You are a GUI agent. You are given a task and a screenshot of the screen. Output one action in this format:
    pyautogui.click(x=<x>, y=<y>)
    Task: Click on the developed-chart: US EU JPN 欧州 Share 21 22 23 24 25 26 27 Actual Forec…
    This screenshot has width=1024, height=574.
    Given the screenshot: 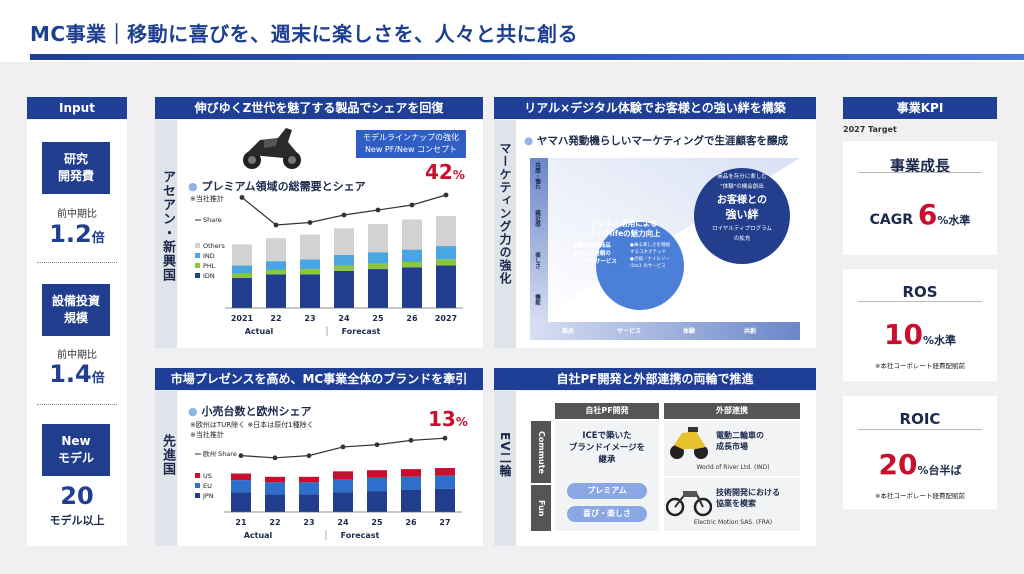 What is the action you would take?
    pyautogui.click(x=328, y=487)
    